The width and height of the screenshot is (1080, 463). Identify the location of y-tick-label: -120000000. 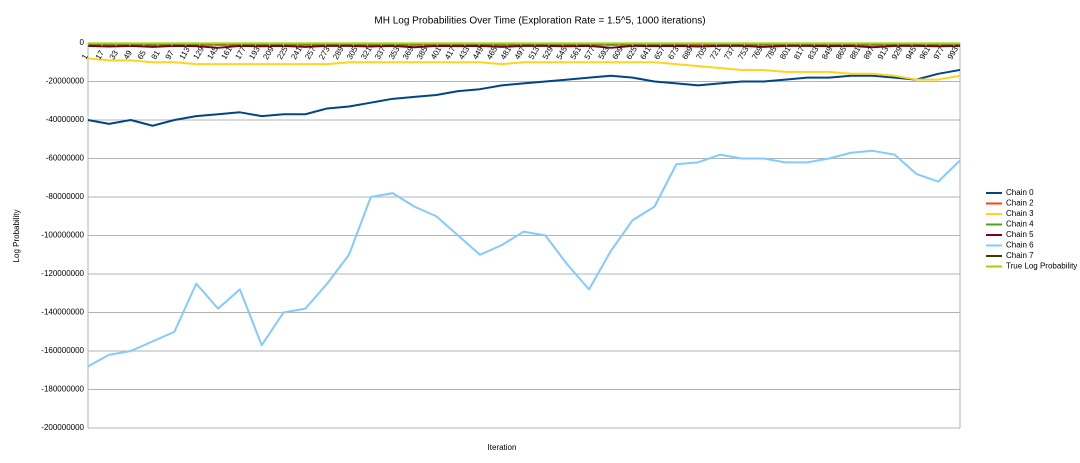
(62, 273).